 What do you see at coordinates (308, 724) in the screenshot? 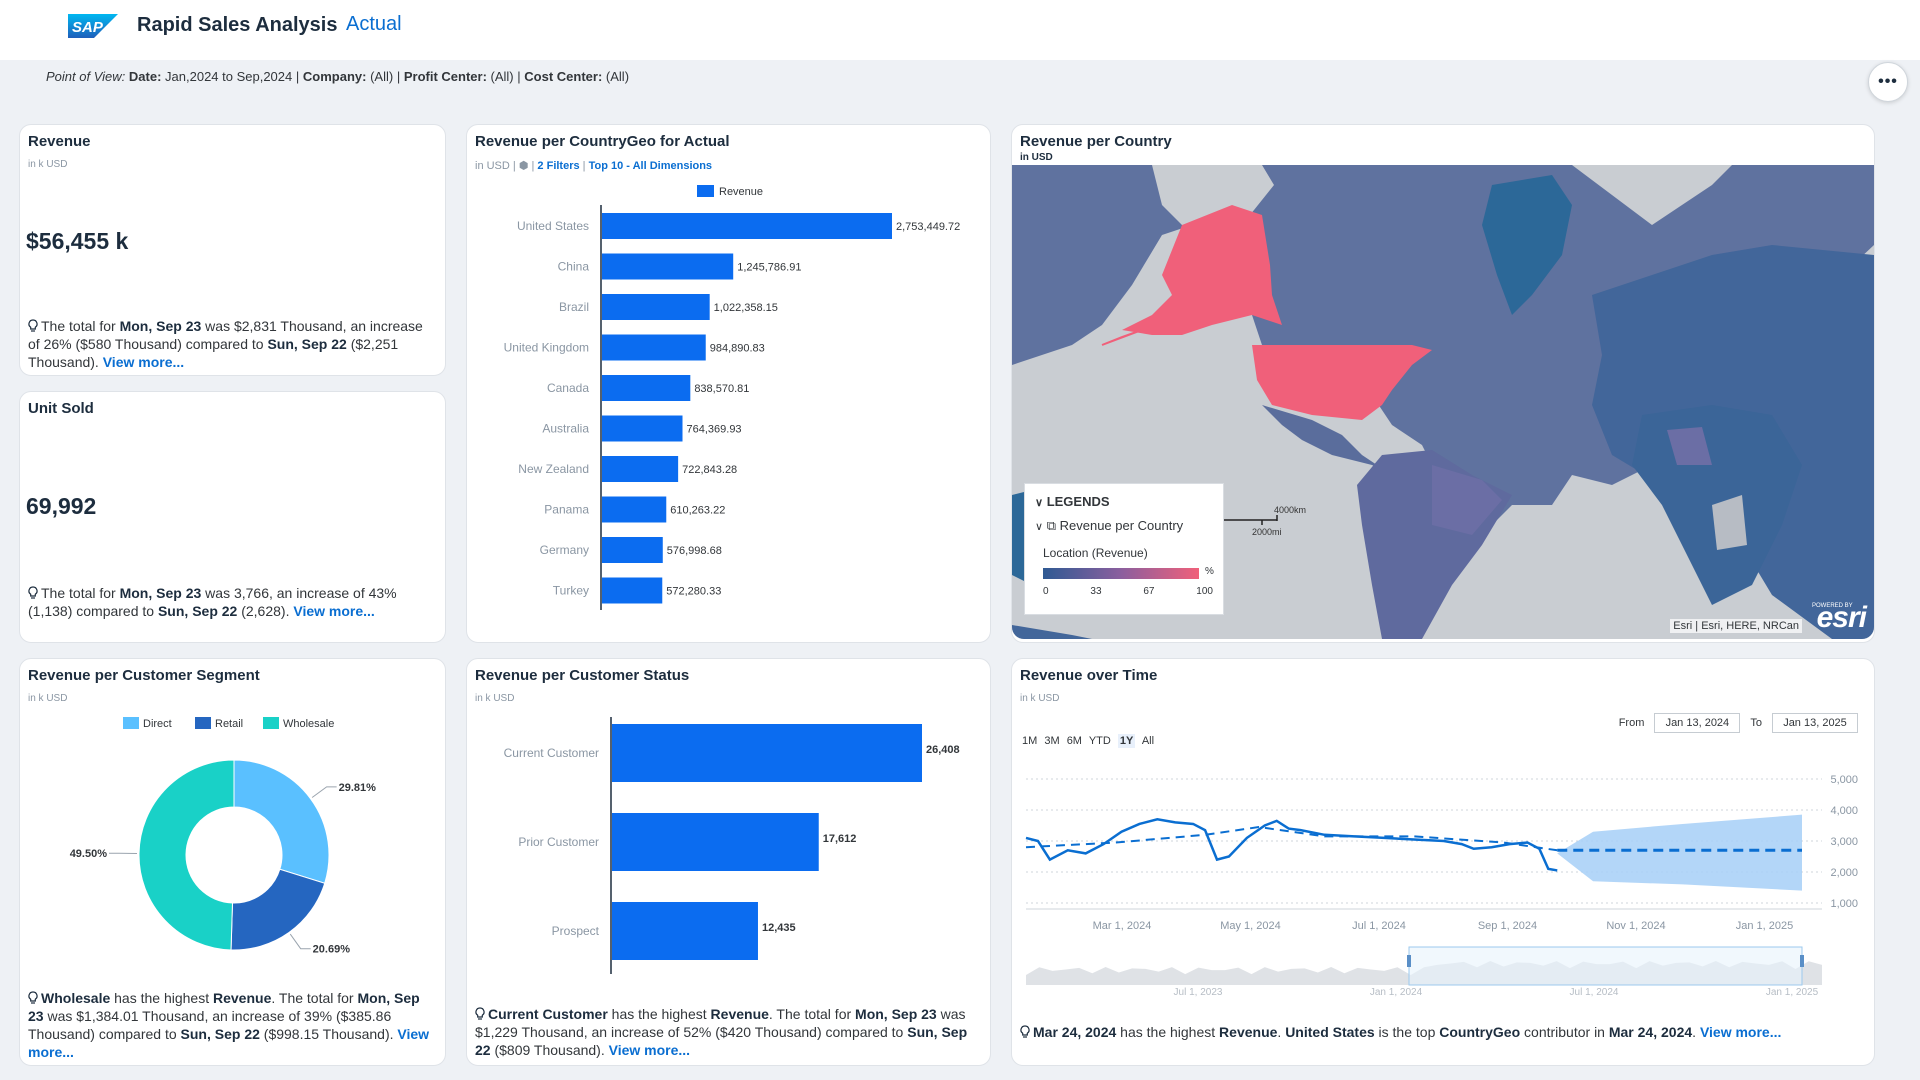
I see `legend-label: Wholesale` at bounding box center [308, 724].